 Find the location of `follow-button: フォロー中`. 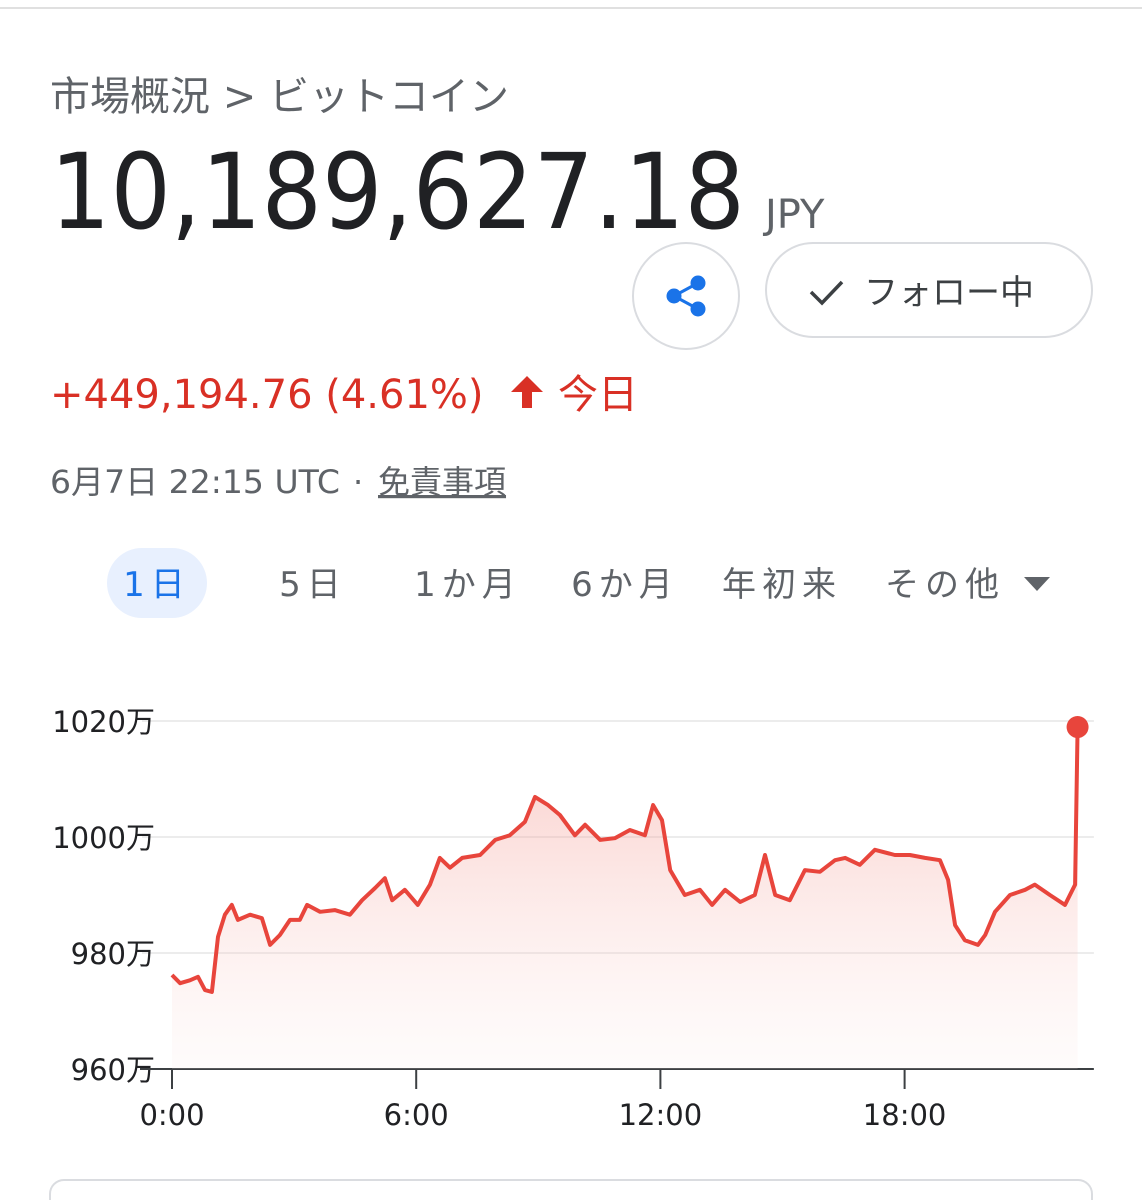

follow-button: フォロー中 is located at coordinates (929, 290).